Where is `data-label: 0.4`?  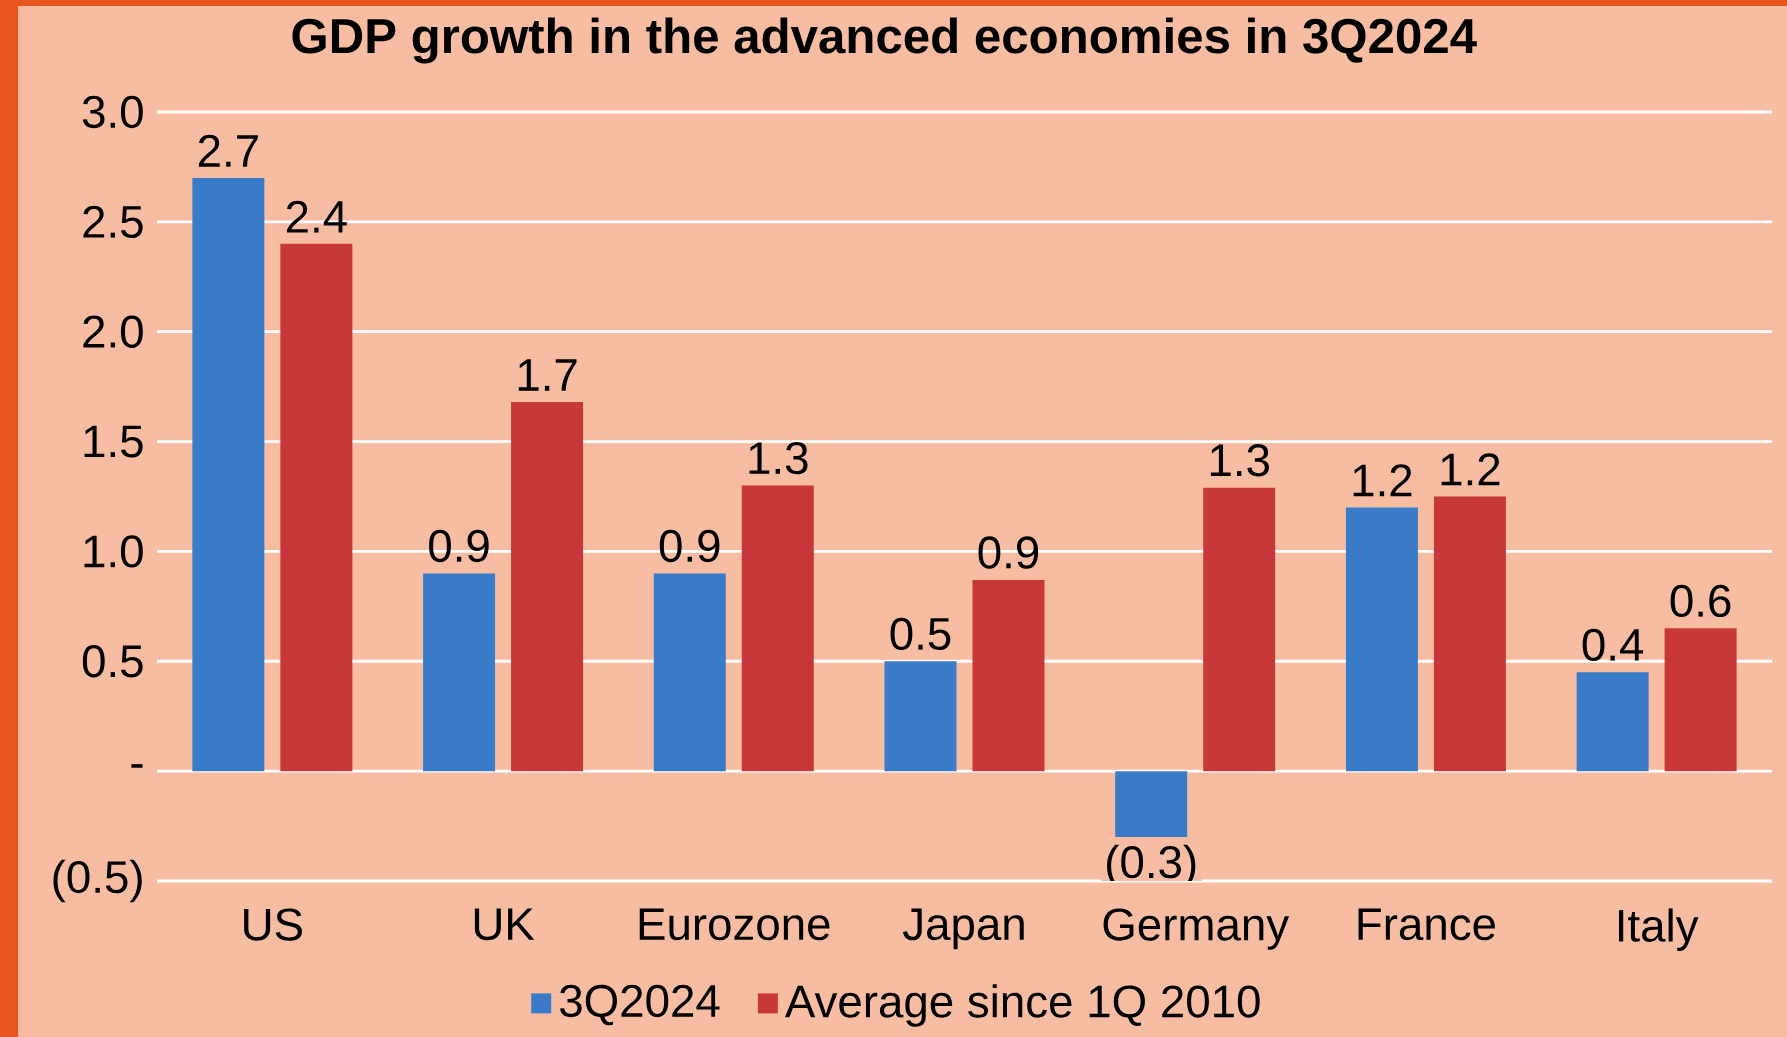
data-label: 0.4 is located at coordinates (1613, 645).